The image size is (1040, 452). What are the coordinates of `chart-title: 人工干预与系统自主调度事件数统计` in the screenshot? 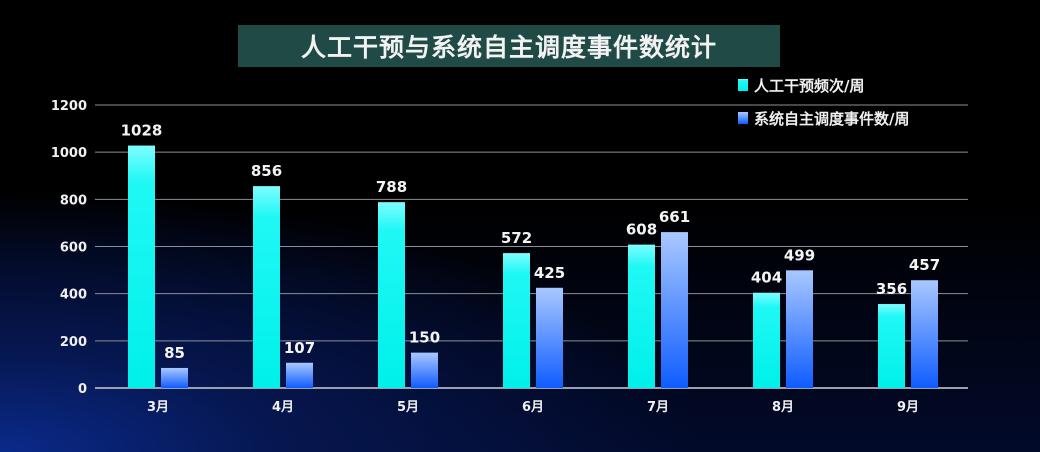 It's located at (509, 46).